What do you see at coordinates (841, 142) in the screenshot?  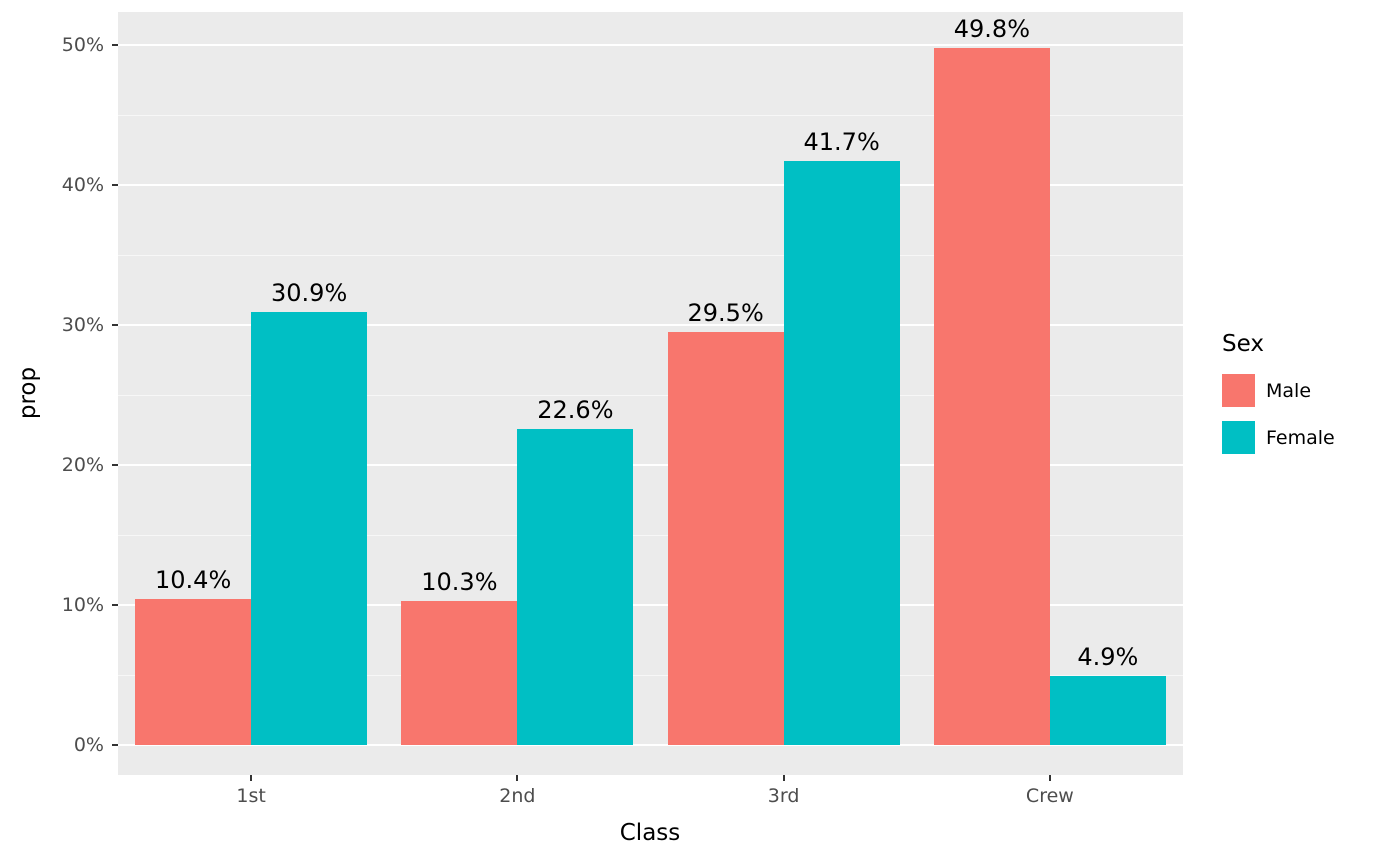 I see `bar-value-label: 41.7%` at bounding box center [841, 142].